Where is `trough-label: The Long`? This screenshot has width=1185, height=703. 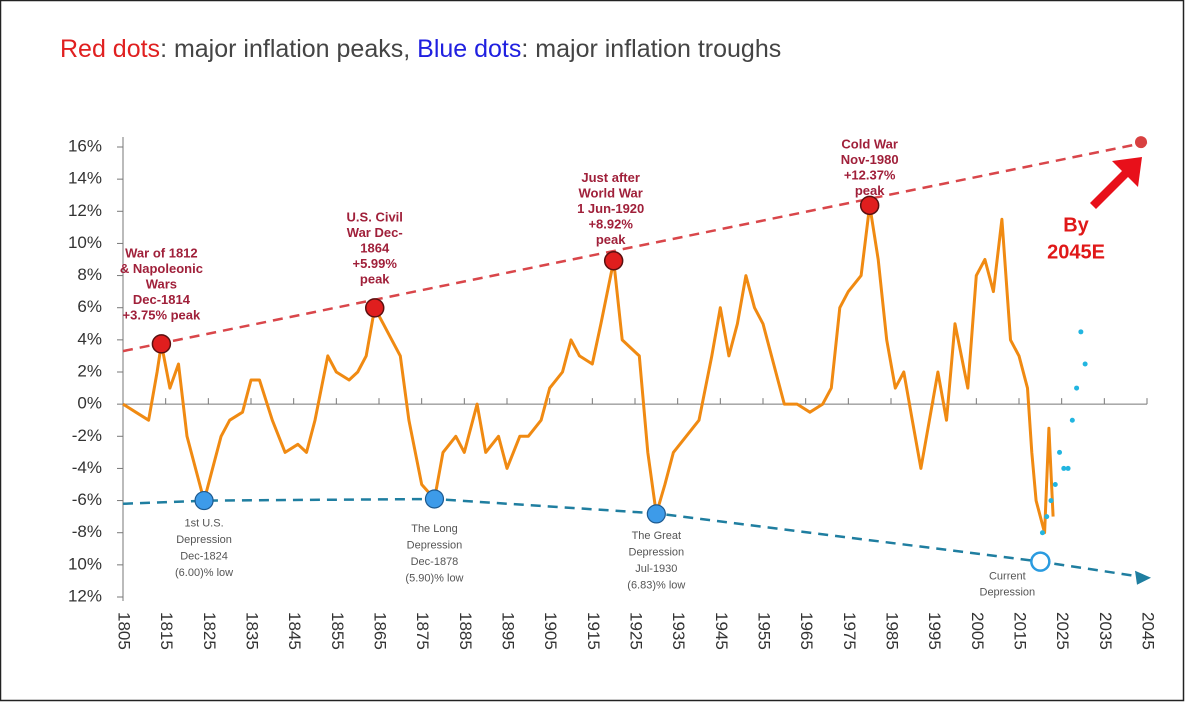 trough-label: The Long is located at coordinates (434, 529).